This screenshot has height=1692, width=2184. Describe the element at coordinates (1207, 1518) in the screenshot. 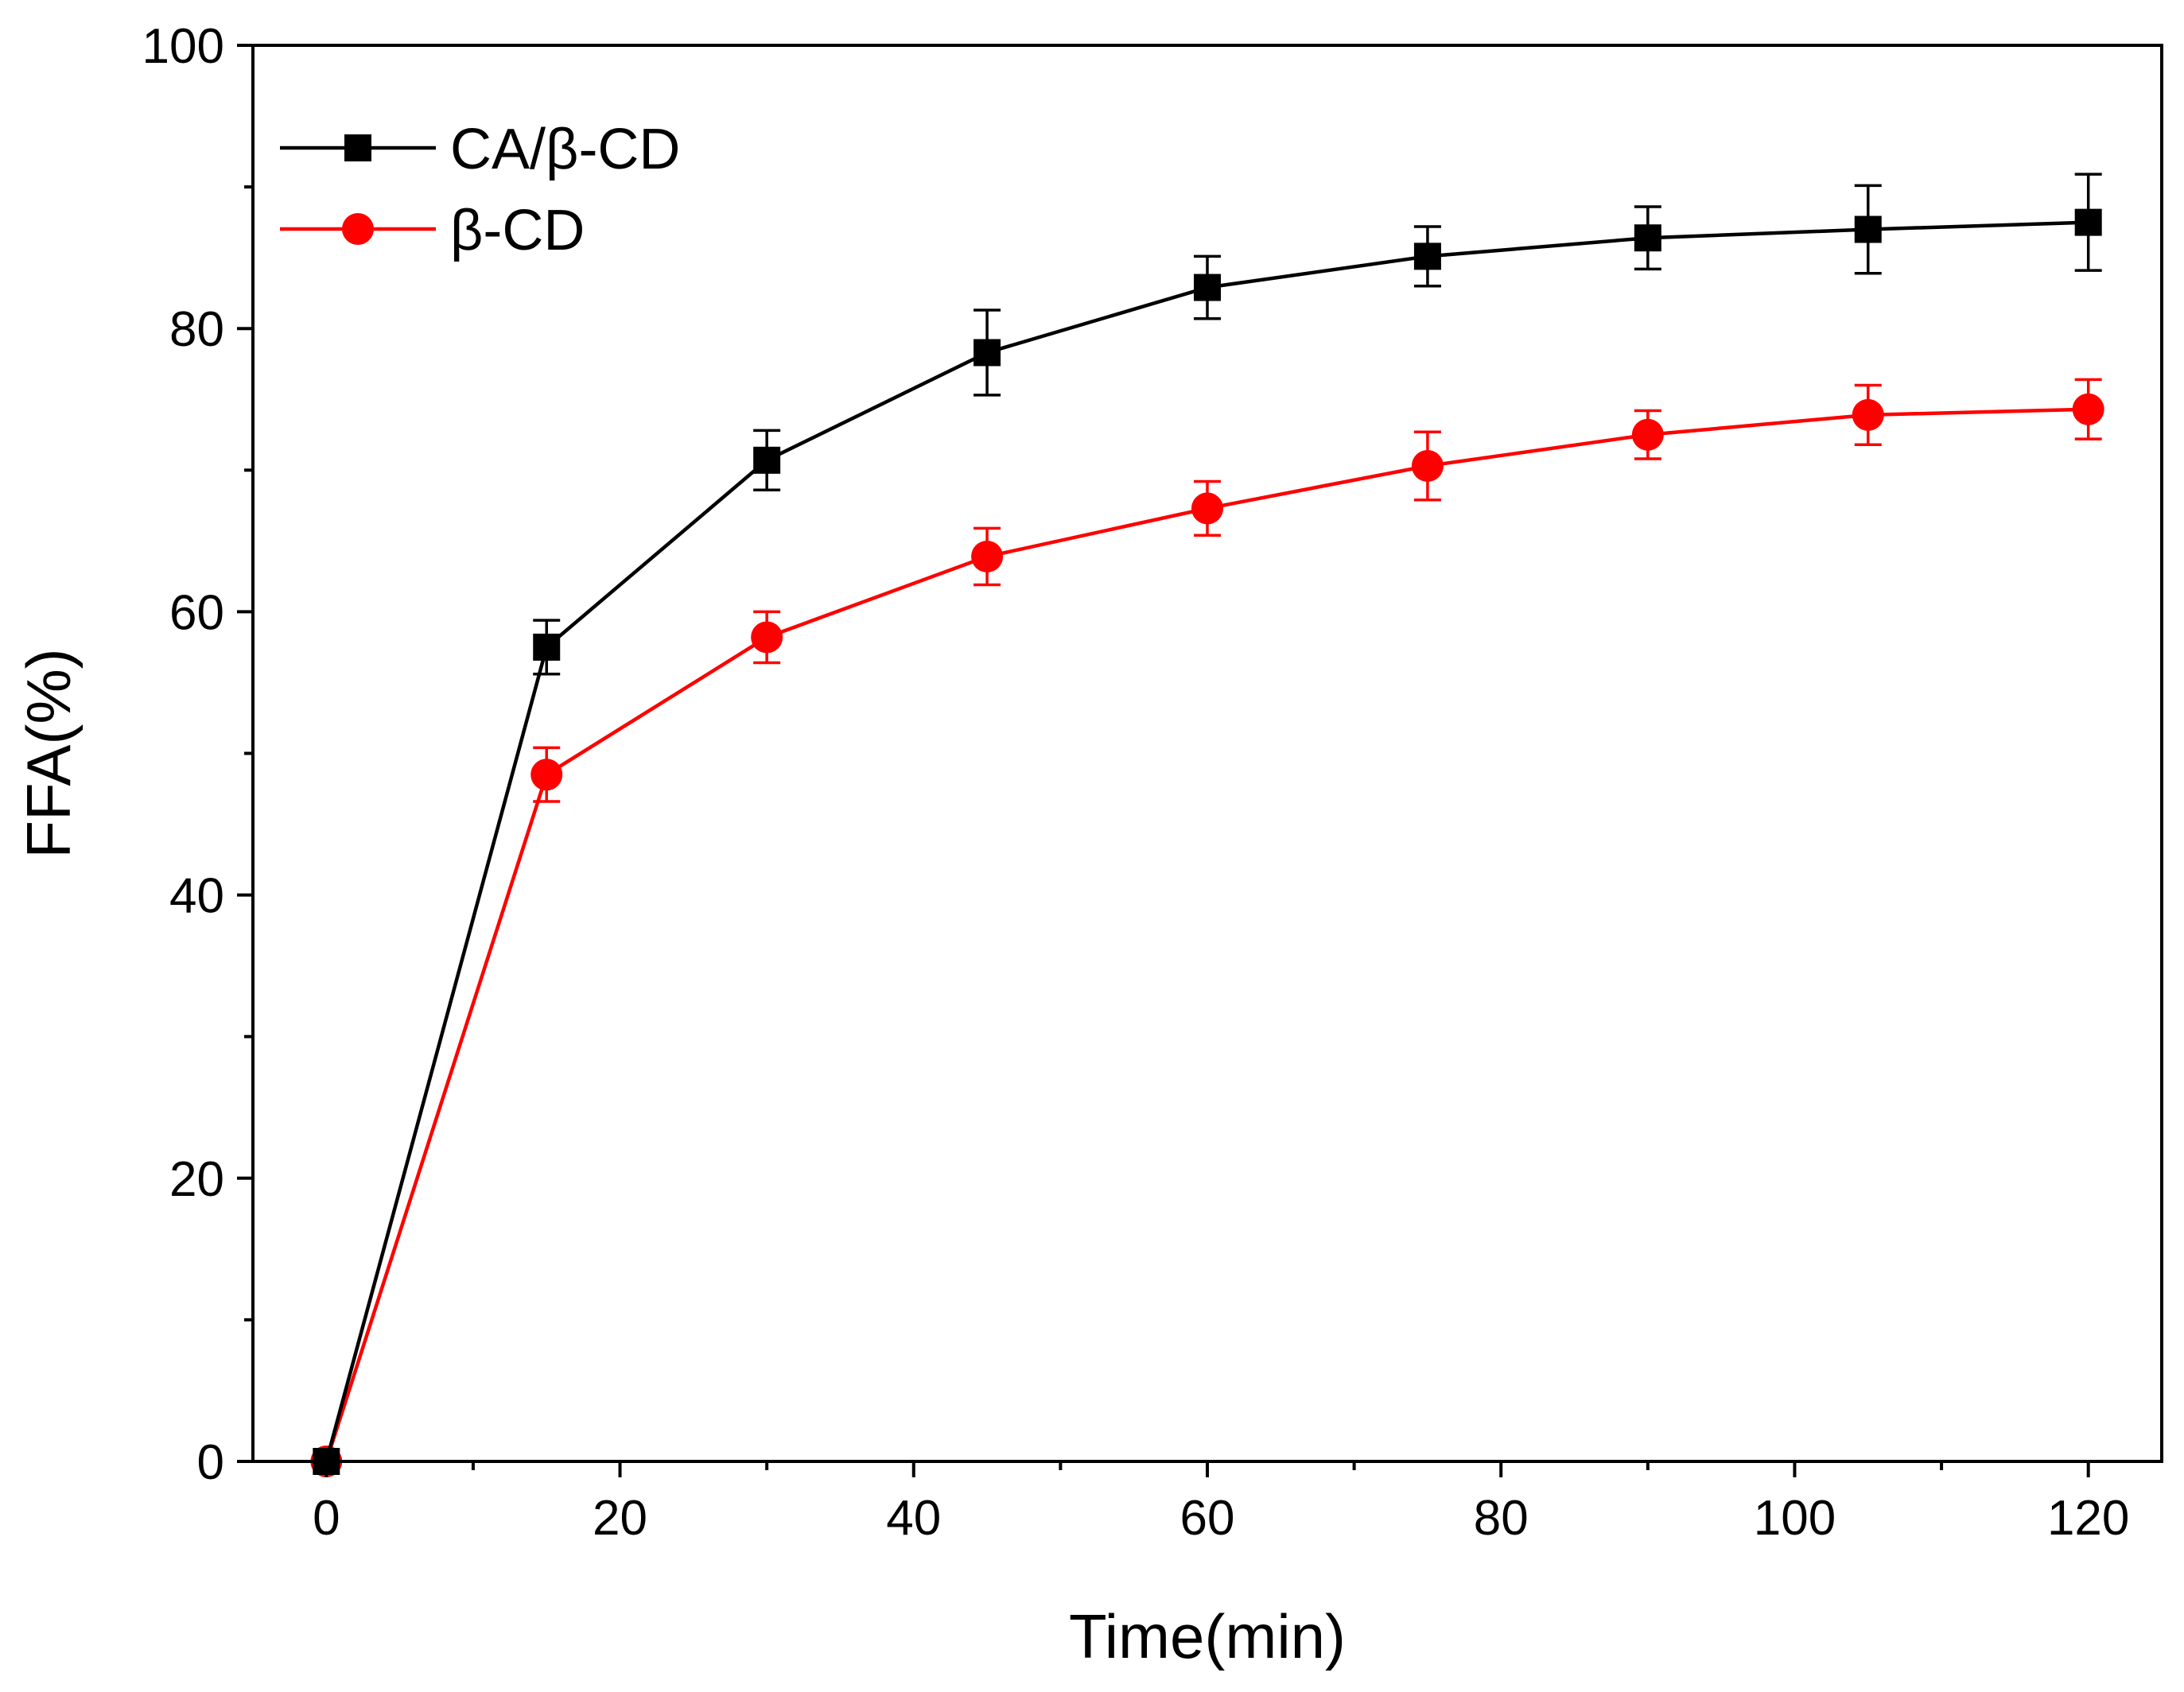

I see `x-tick-label: 60` at that location.